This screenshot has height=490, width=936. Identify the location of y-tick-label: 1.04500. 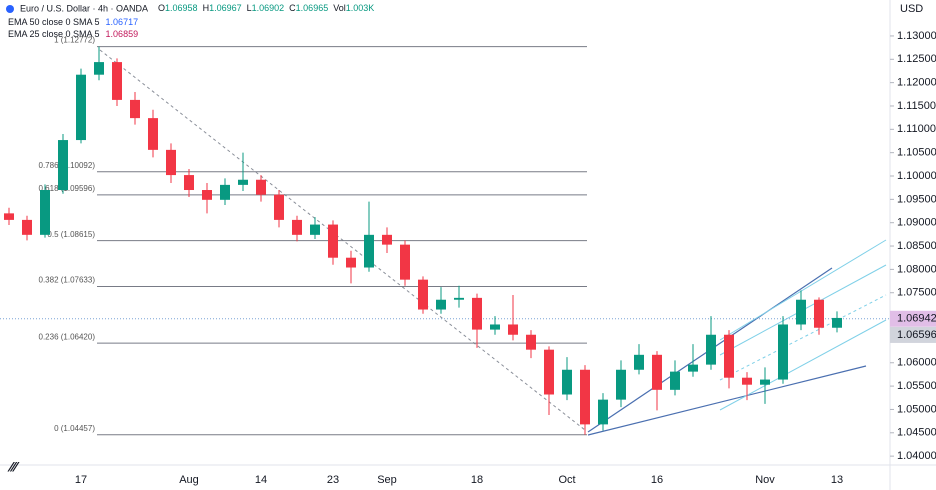
(916, 433).